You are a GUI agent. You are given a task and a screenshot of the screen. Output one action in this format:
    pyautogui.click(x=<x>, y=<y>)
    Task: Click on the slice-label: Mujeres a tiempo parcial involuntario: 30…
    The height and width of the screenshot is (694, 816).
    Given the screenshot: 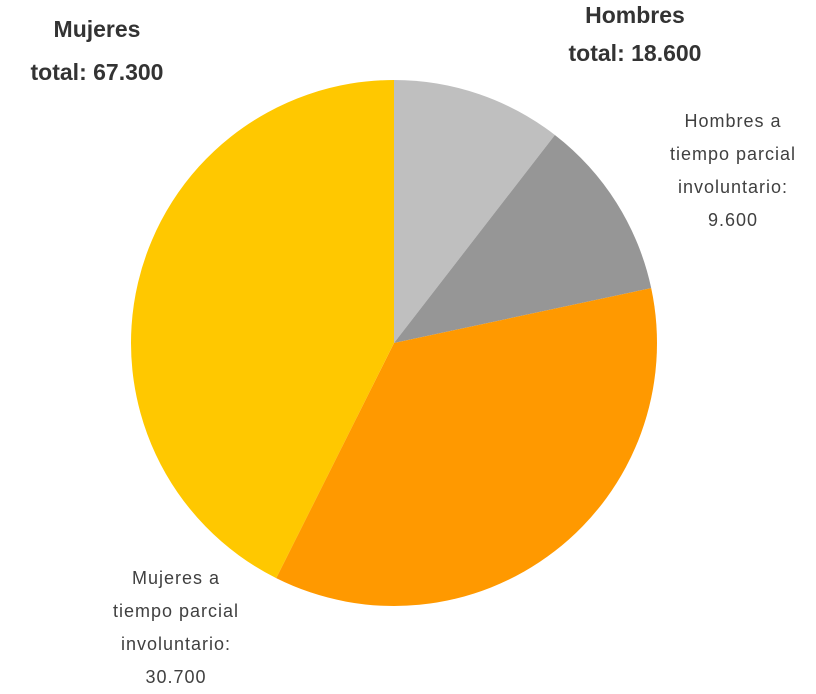 What is the action you would take?
    pyautogui.click(x=176, y=628)
    